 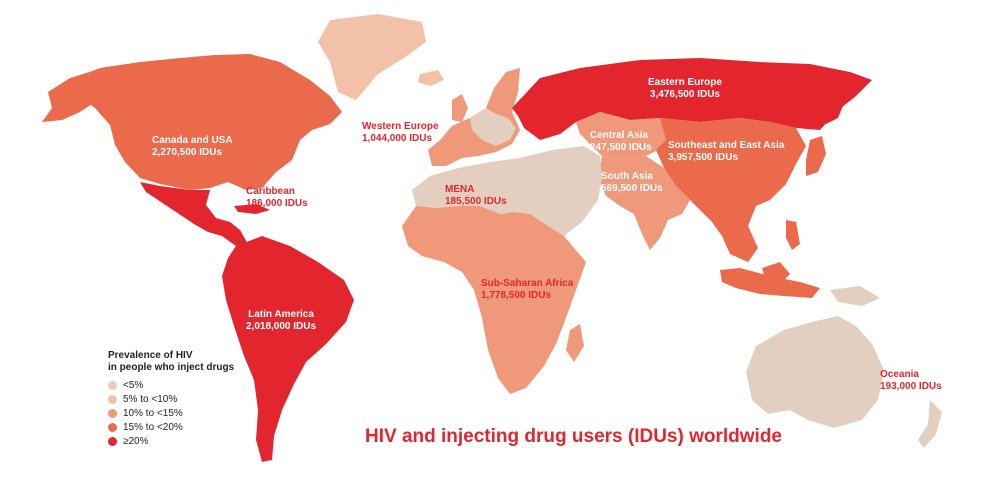 What do you see at coordinates (171, 427) in the screenshot?
I see `legend-item: 15% to <20%` at bounding box center [171, 427].